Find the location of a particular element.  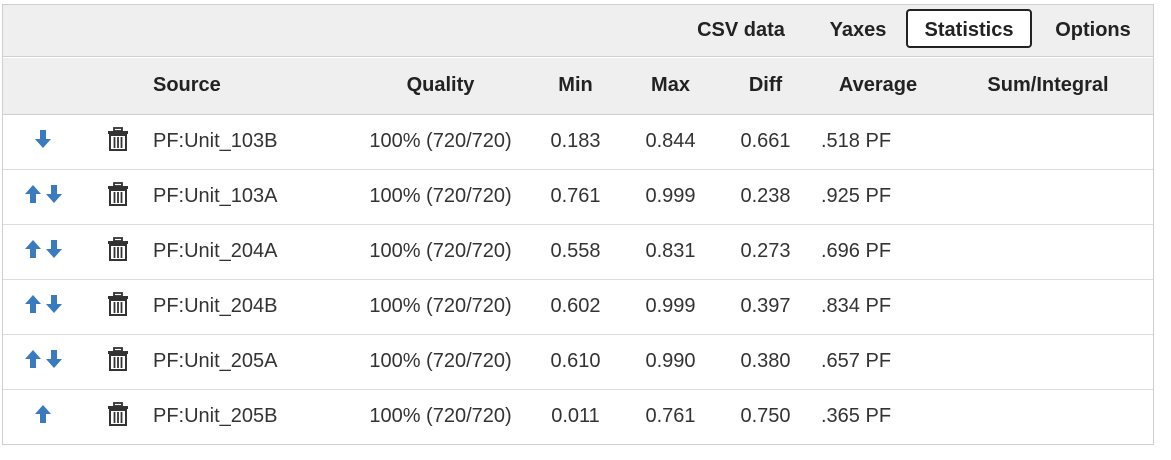

header-source: Source is located at coordinates (253, 86).